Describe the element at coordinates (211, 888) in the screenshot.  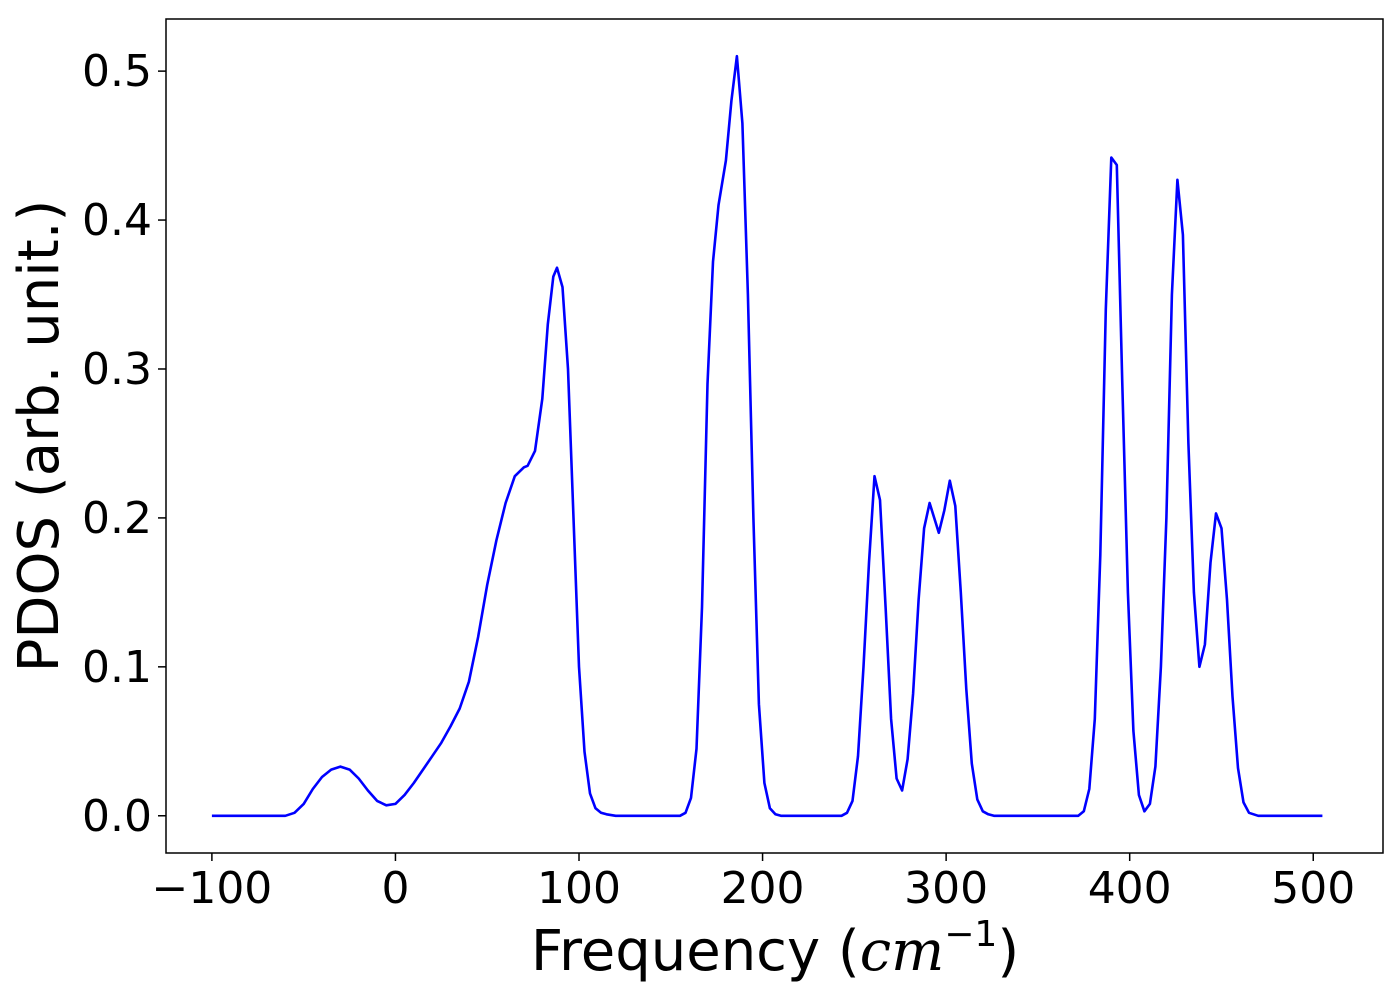
I see `x-tick-label: −100` at that location.